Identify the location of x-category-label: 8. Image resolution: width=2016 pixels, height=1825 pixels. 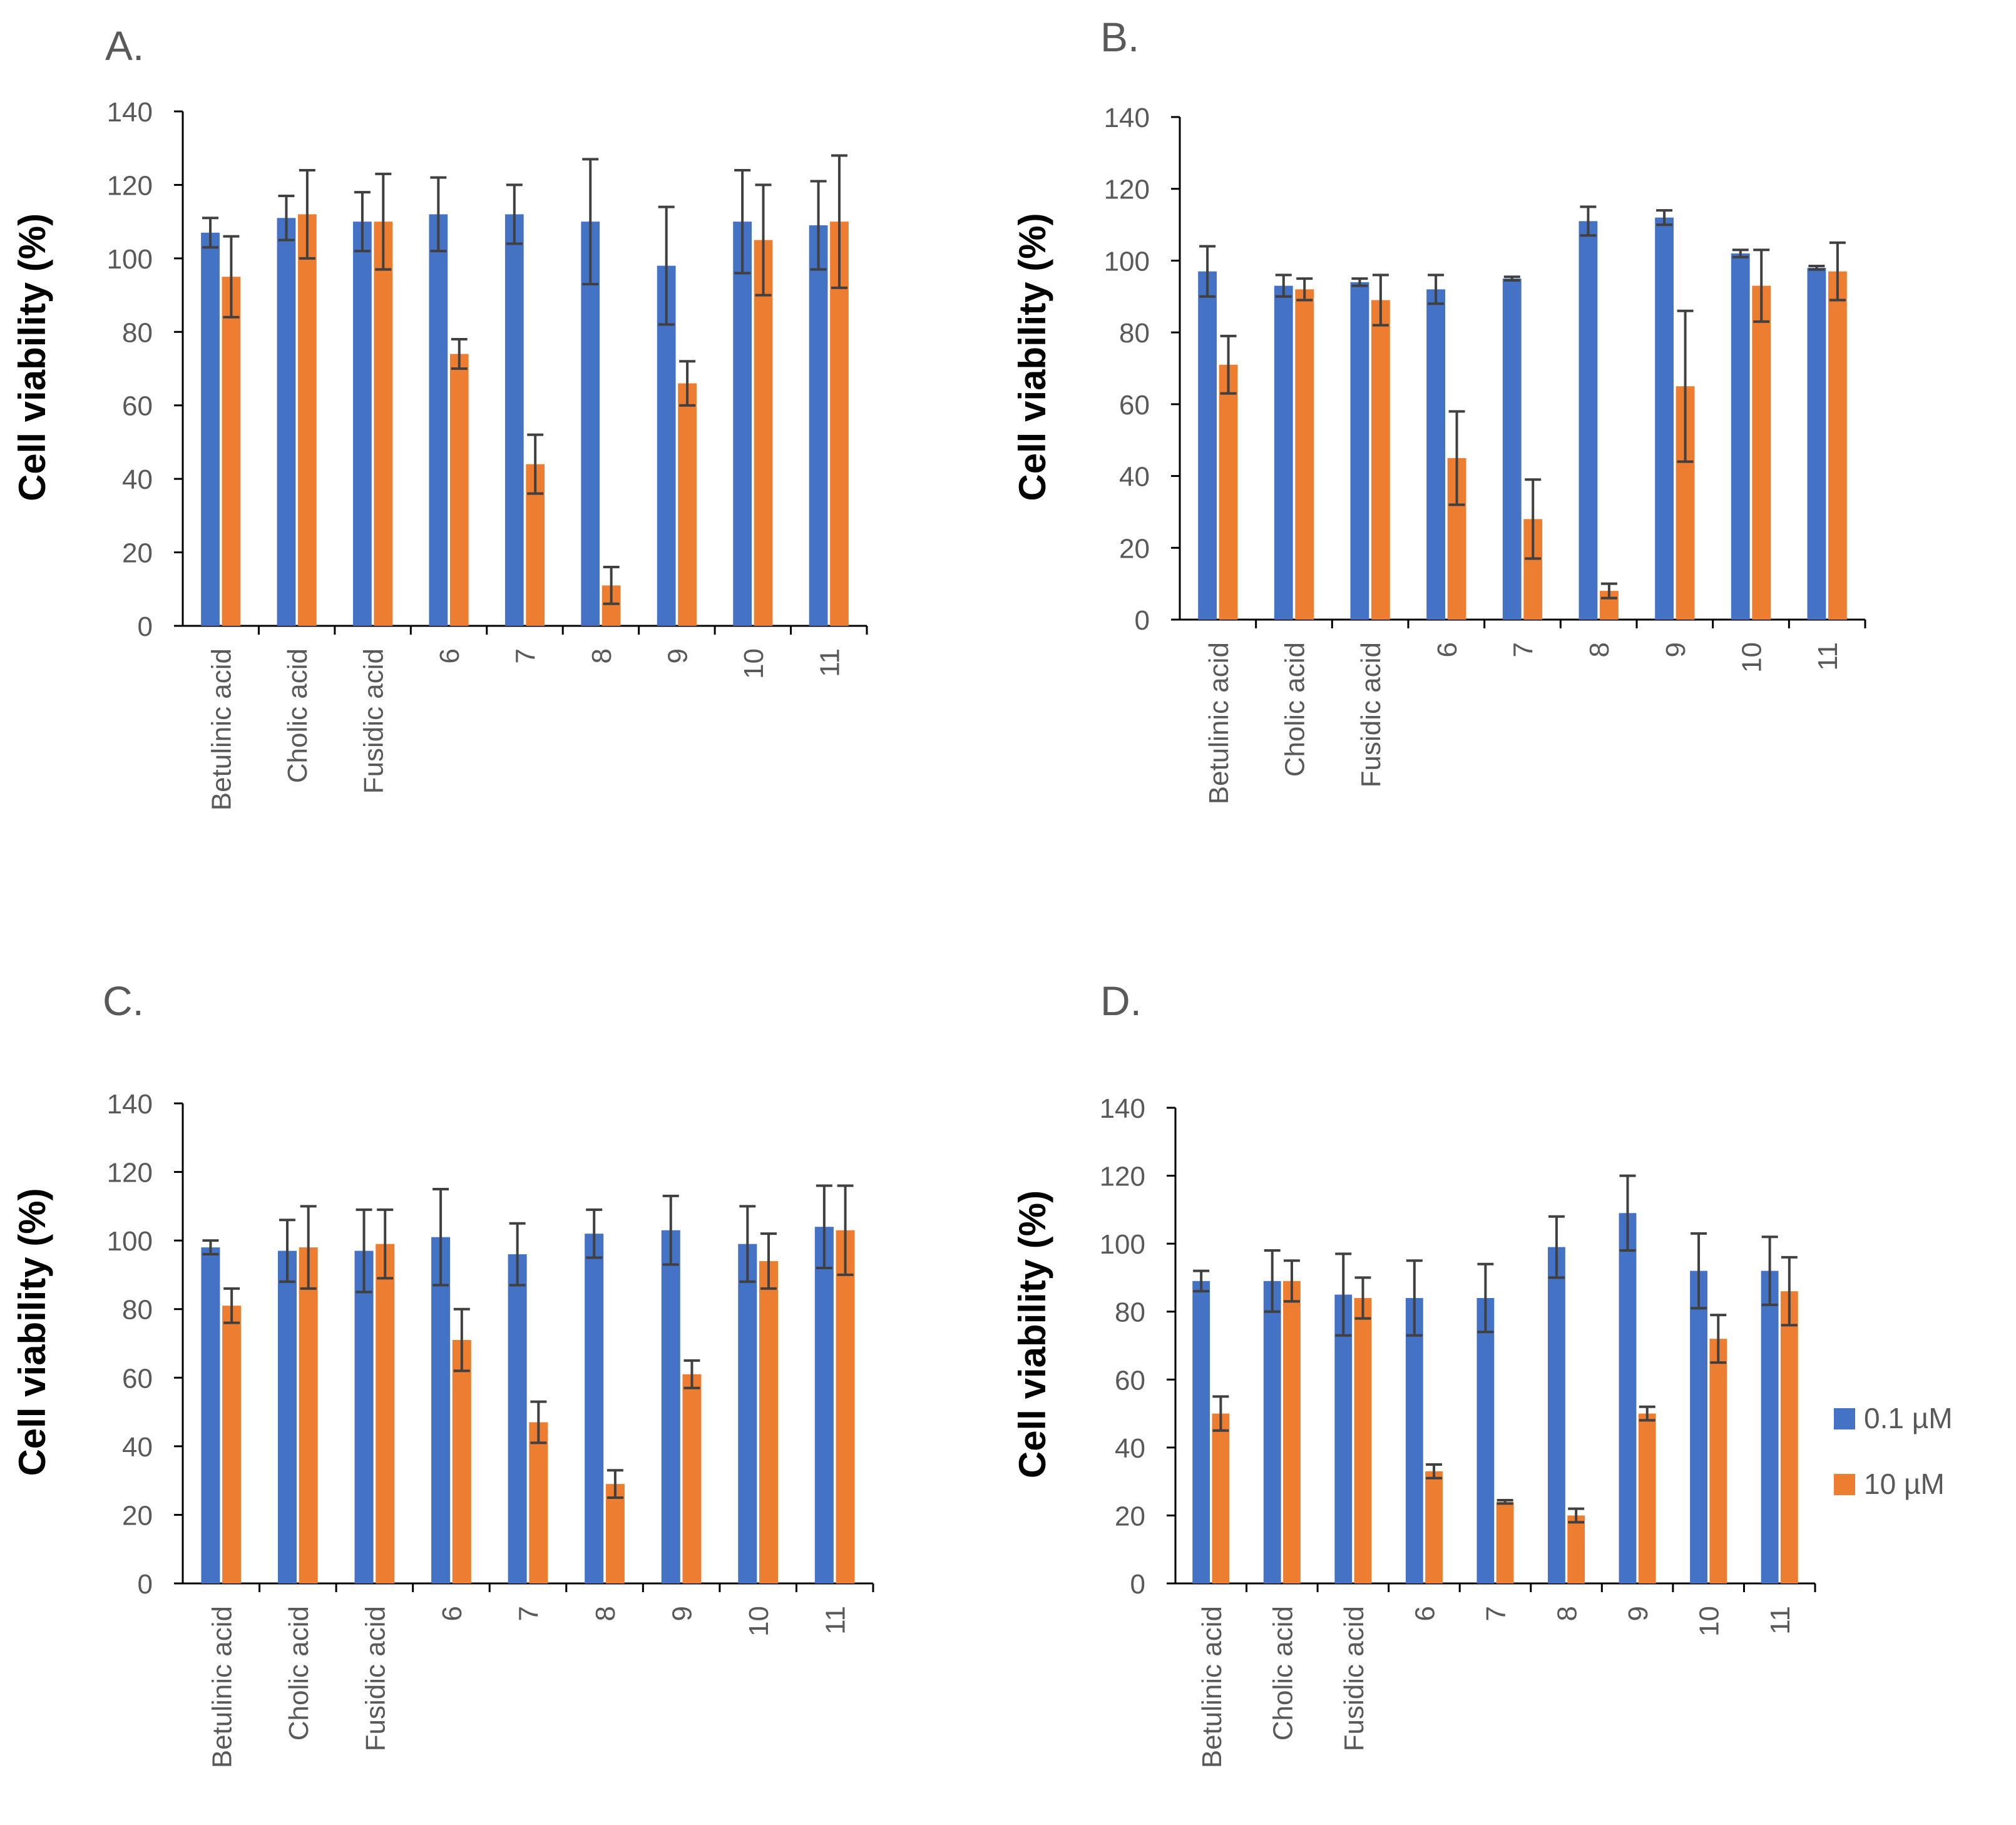
(601, 655).